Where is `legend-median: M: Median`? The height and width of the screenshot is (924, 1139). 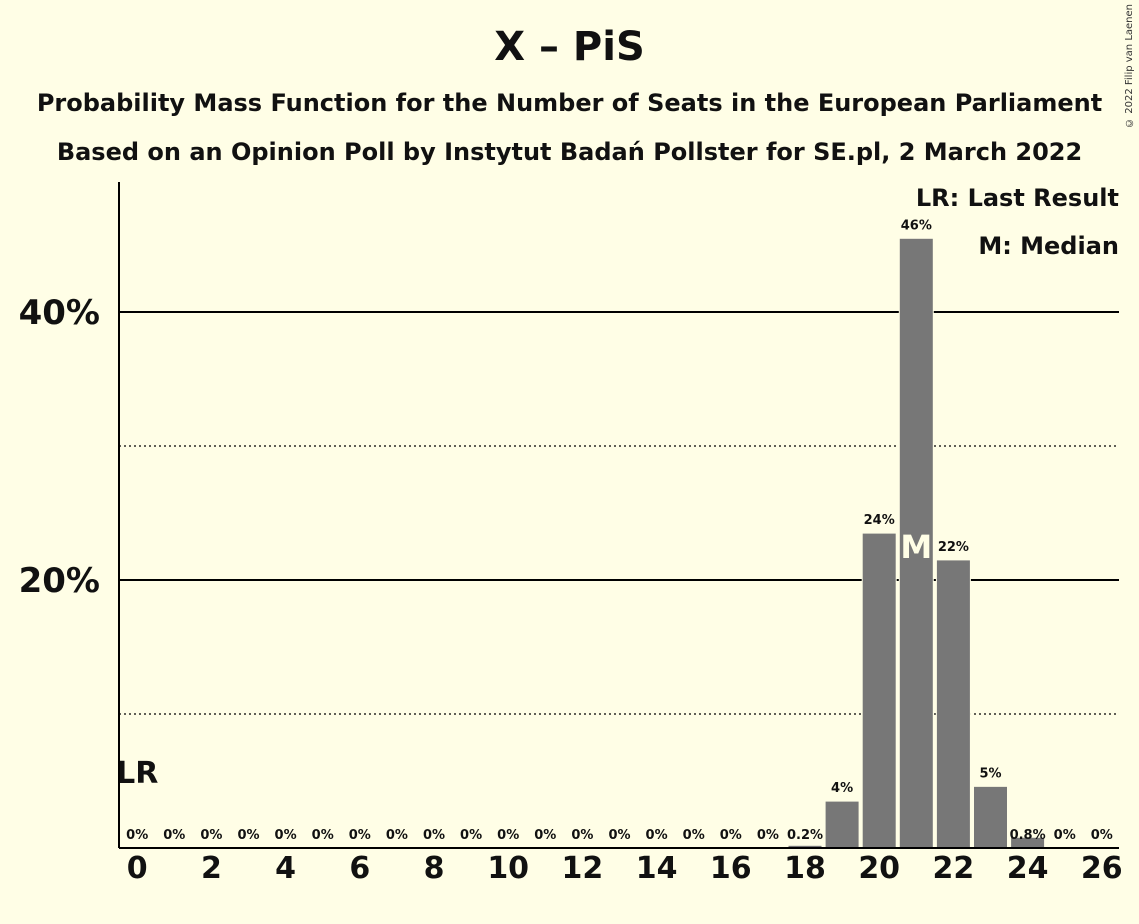
legend-median: M: Median is located at coordinates (1048, 246).